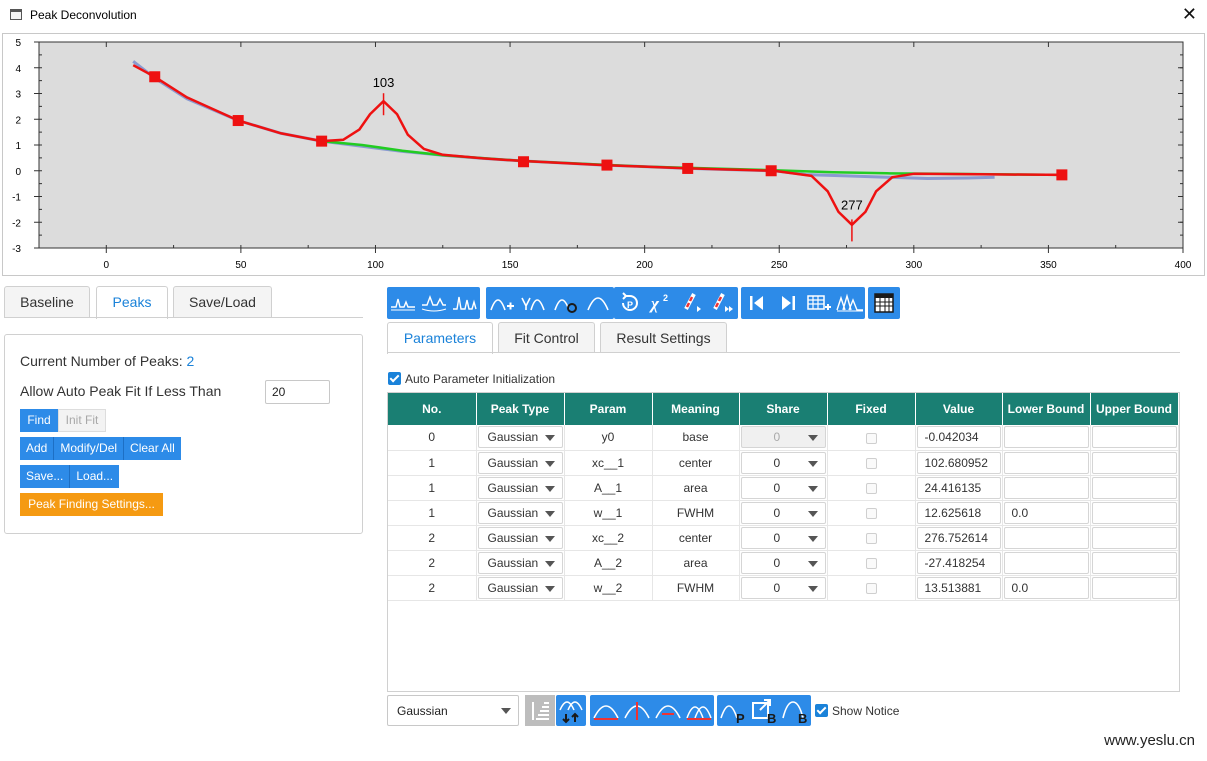 The width and height of the screenshot is (1207, 761). Describe the element at coordinates (39, 420) in the screenshot. I see `find-button: Find` at that location.